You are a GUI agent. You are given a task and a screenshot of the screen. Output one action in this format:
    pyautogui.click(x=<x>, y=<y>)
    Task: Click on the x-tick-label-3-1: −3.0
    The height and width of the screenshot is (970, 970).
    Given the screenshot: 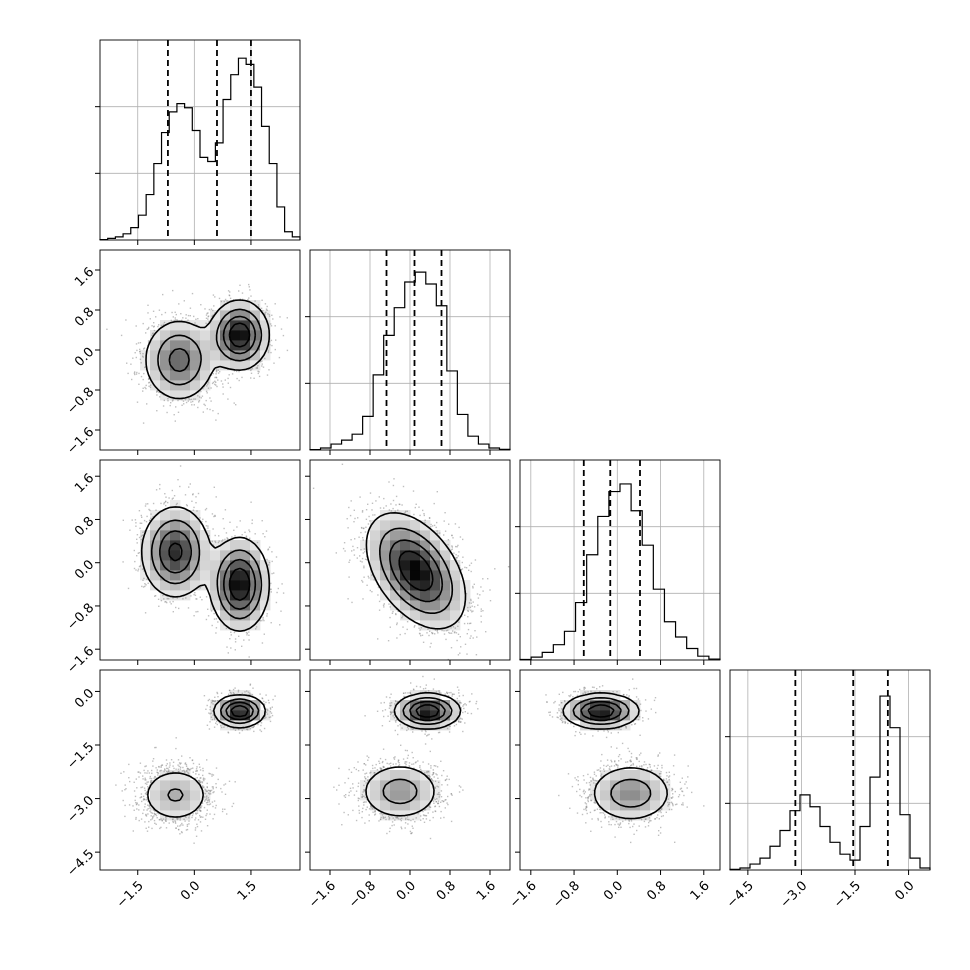 What is the action you would take?
    pyautogui.click(x=794, y=894)
    